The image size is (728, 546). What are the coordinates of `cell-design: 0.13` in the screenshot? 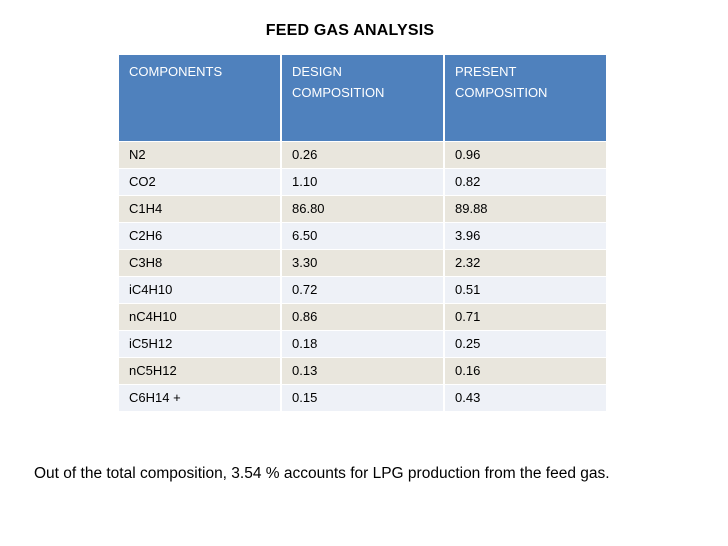 It's located at (363, 370).